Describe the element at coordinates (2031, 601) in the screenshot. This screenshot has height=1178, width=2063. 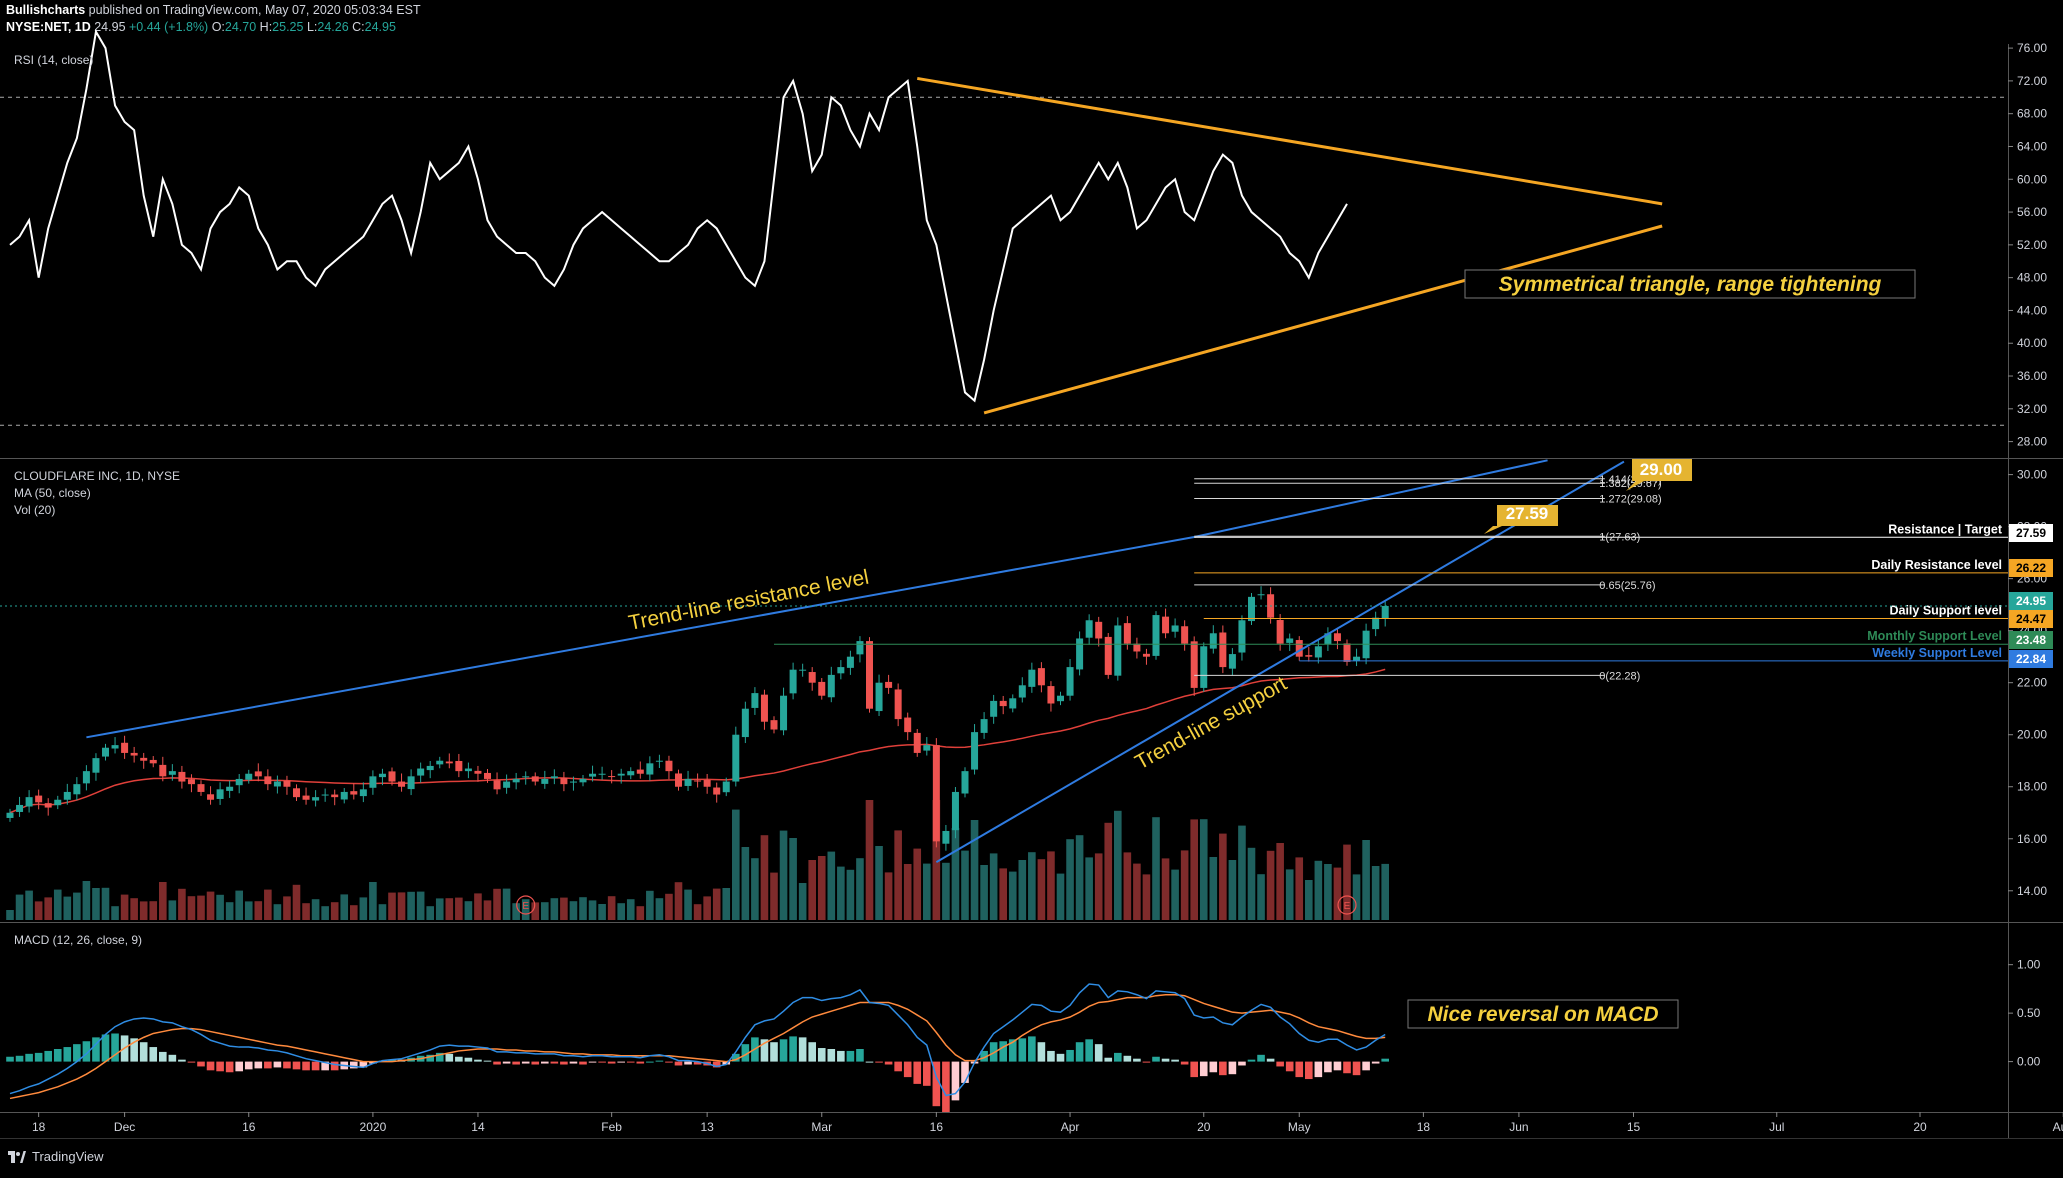
I see `price-marker-label: 24.95` at that location.